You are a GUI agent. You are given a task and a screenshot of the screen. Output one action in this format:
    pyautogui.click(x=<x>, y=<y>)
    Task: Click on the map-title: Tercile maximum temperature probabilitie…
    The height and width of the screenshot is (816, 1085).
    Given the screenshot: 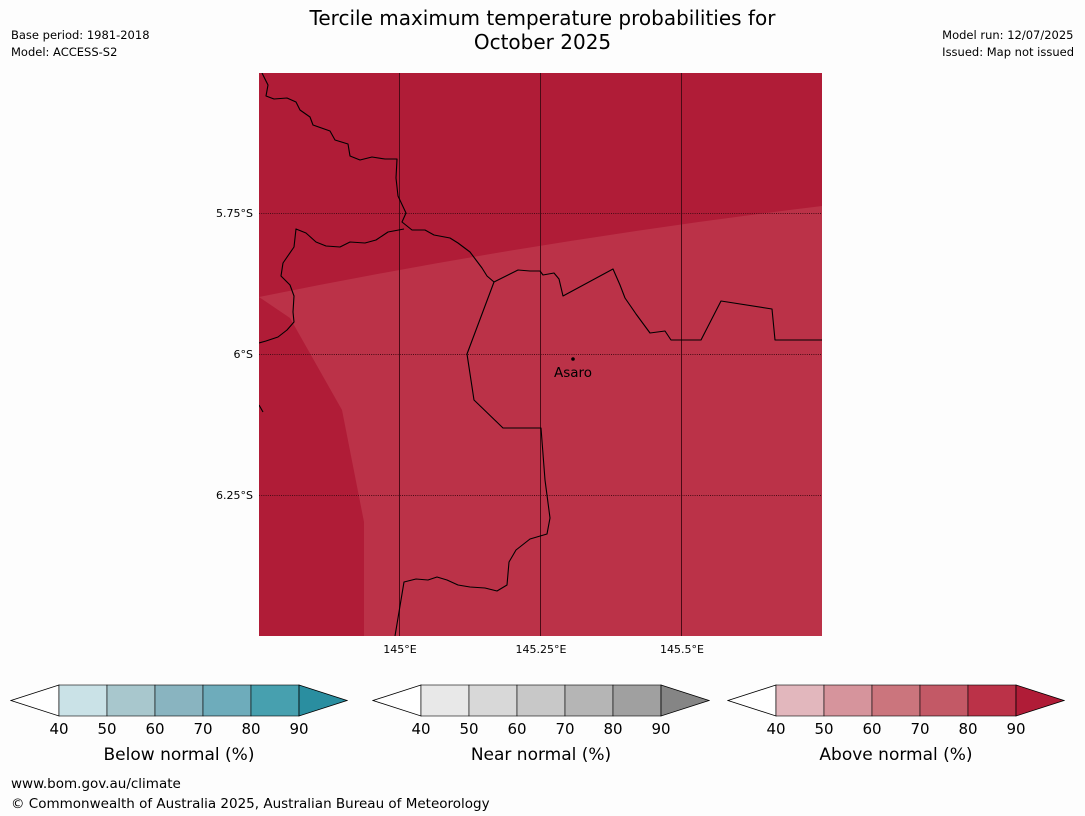 What is the action you would take?
    pyautogui.click(x=542, y=30)
    